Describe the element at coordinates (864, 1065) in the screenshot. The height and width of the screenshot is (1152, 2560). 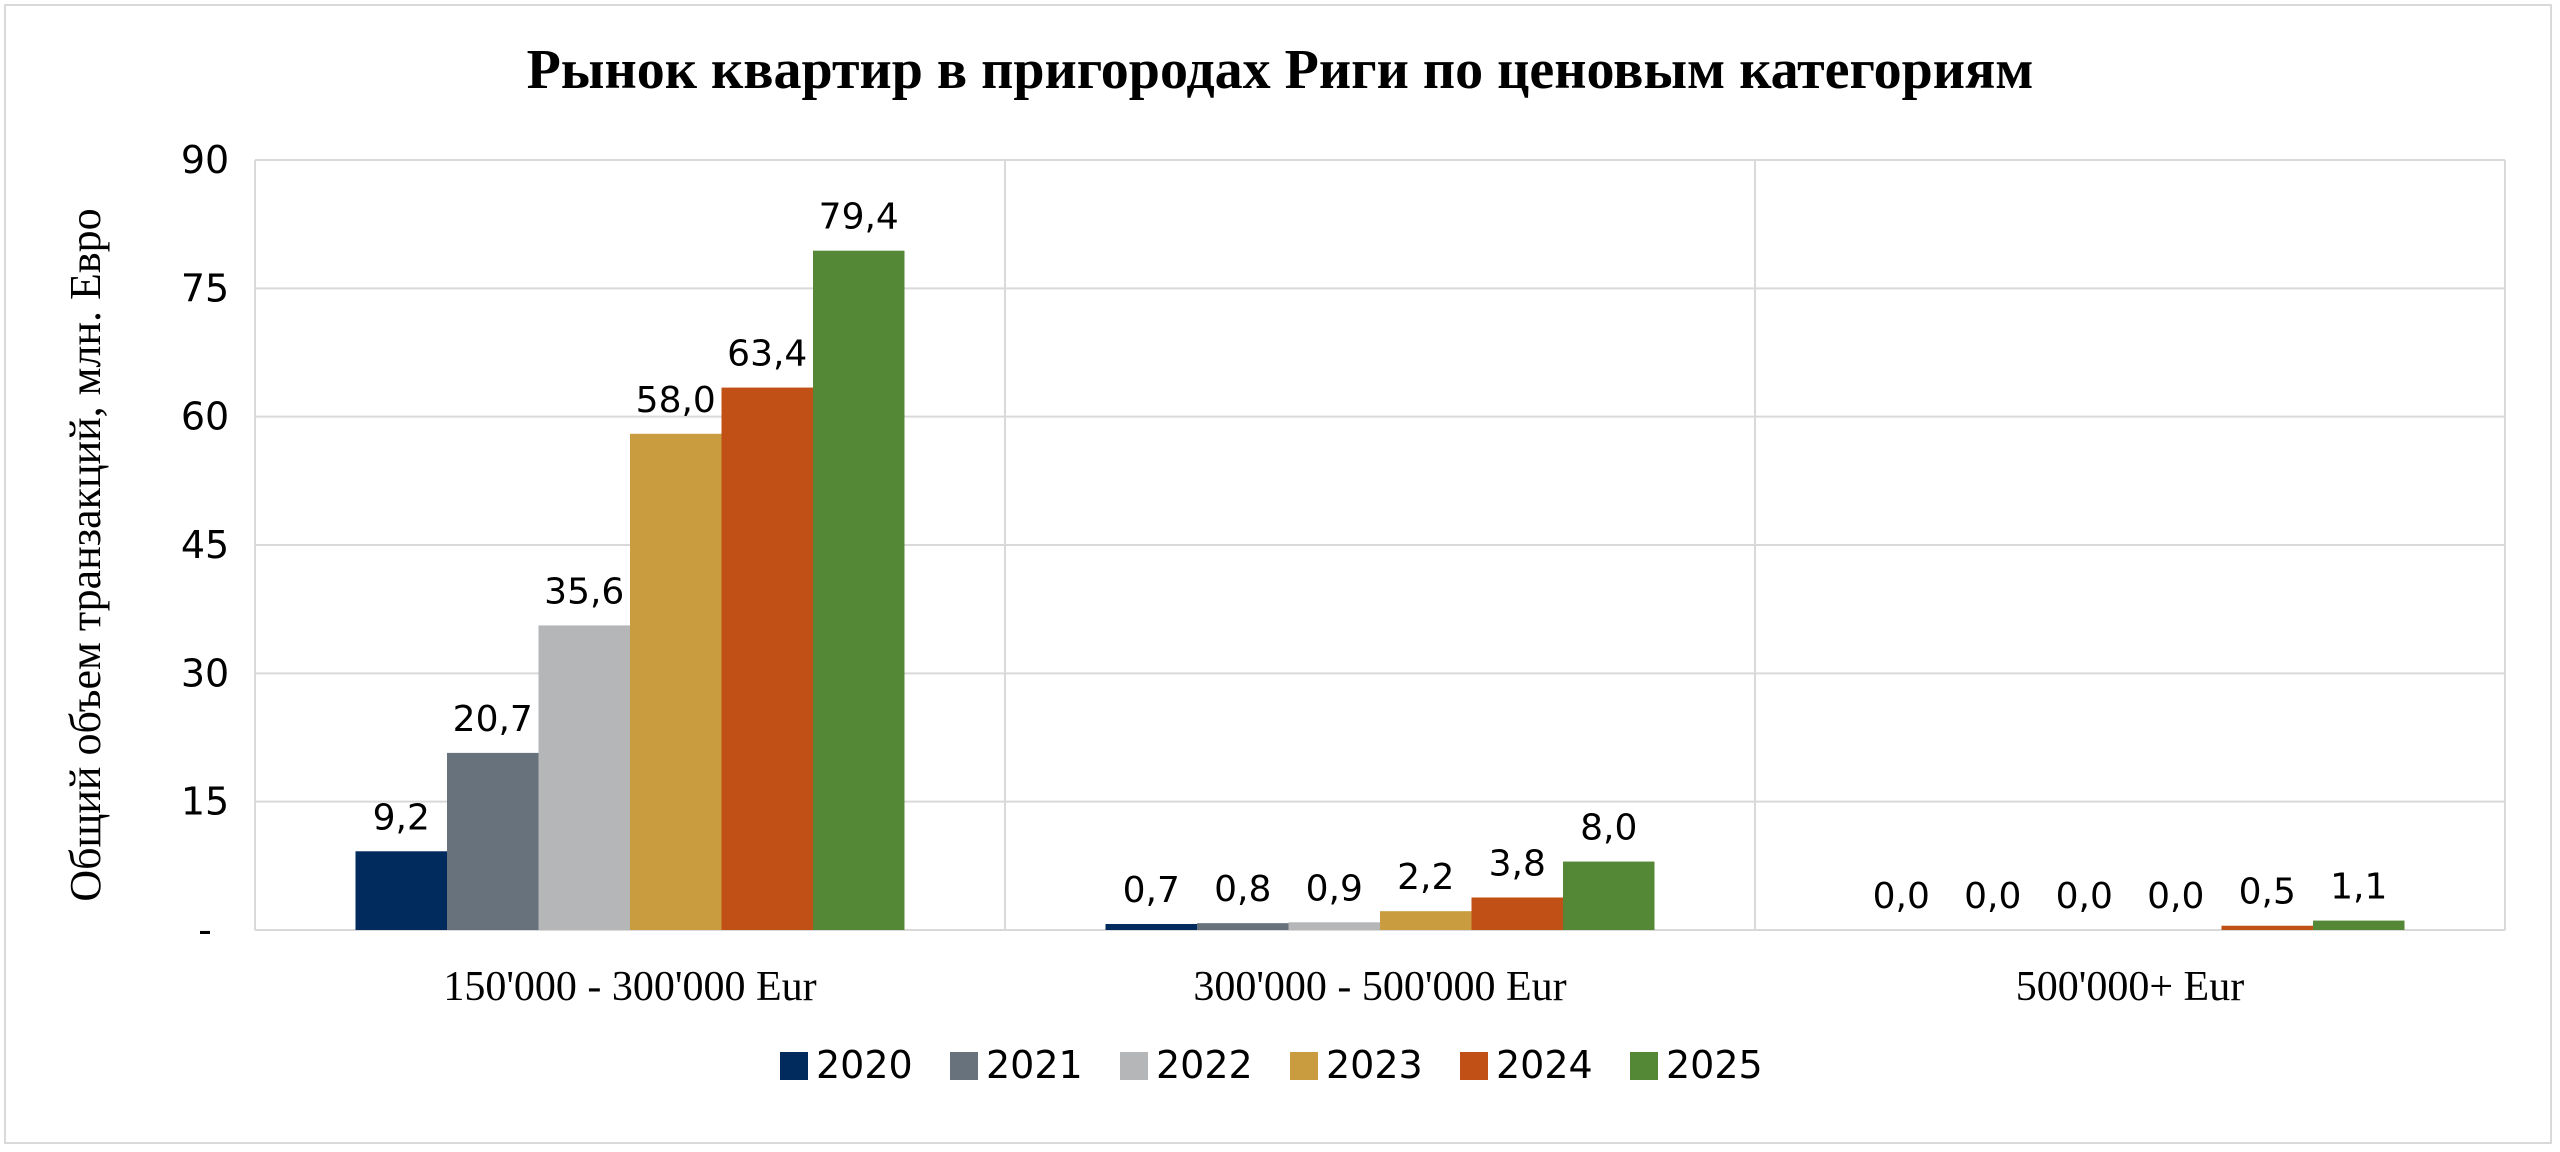
I see `legend-label-2020: 2020` at that location.